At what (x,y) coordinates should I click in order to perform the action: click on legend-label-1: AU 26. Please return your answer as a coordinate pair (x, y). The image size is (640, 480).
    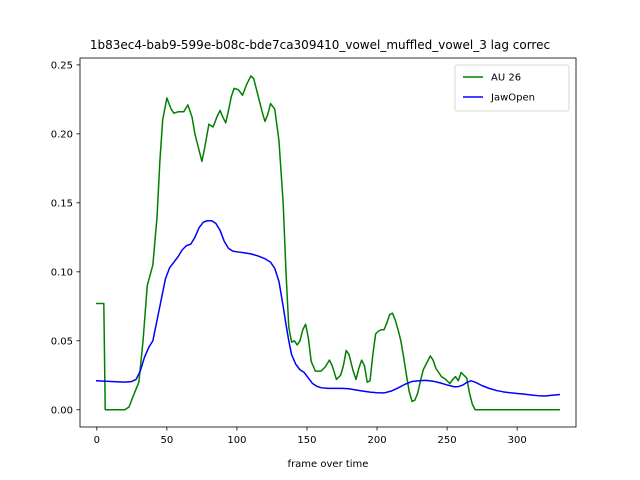
    Looking at the image, I should click on (506, 78).